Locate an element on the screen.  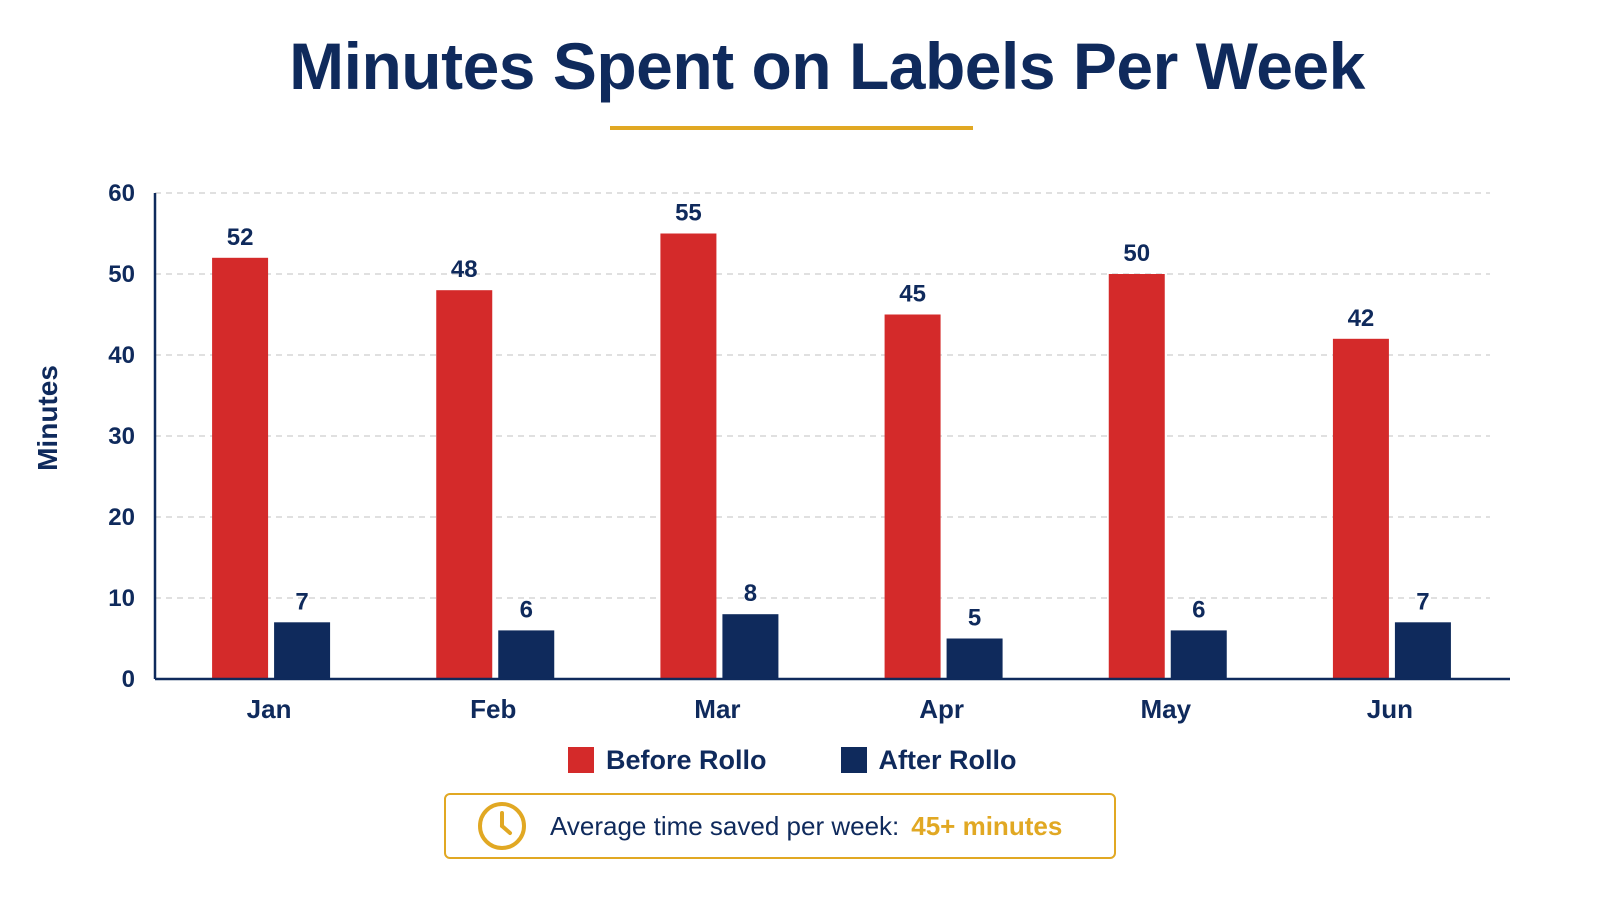
value-label: 45 is located at coordinates (912, 294).